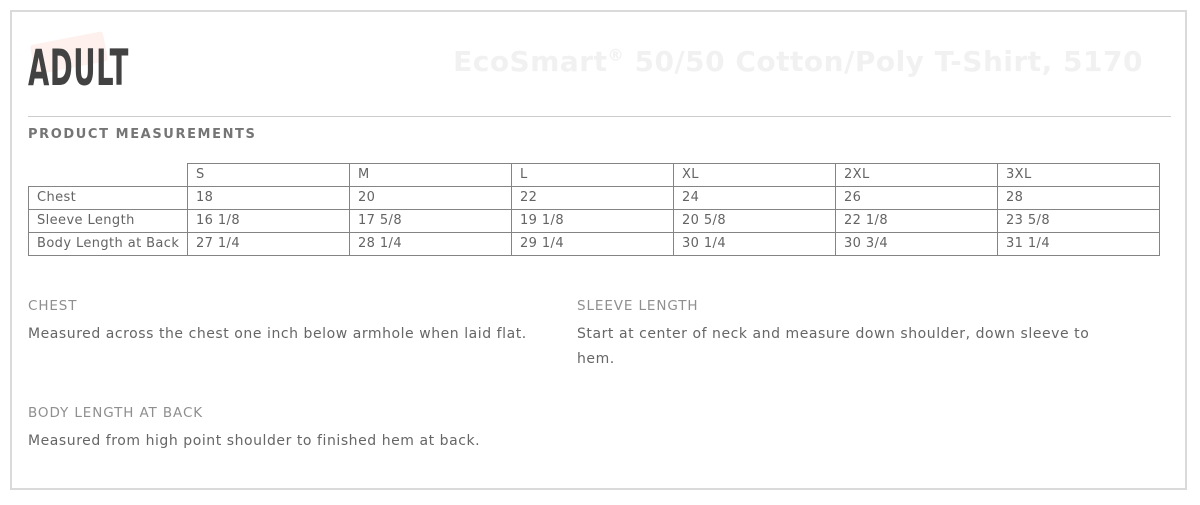  Describe the element at coordinates (916, 175) in the screenshot. I see `size-column-header: 2XL` at that location.